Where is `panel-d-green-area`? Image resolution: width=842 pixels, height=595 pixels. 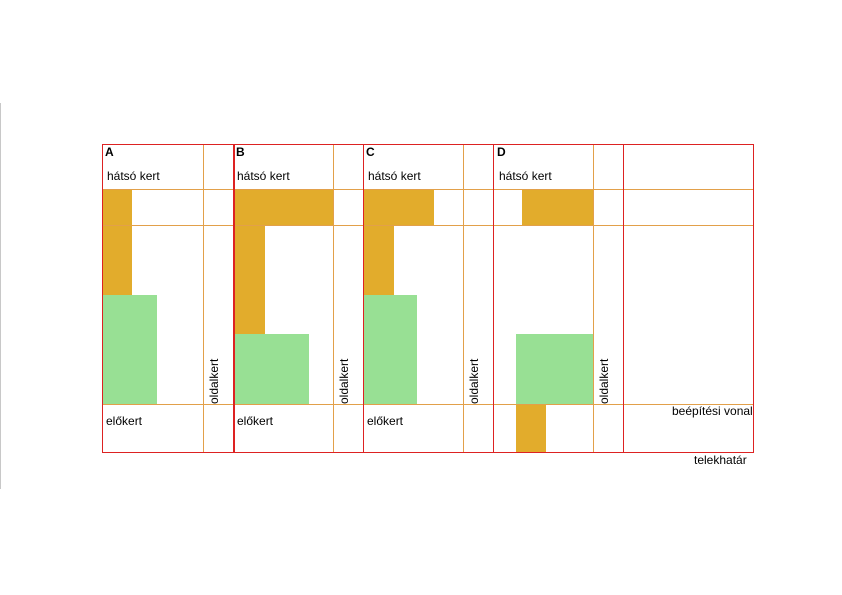
panel-d-green-area is located at coordinates (554, 369).